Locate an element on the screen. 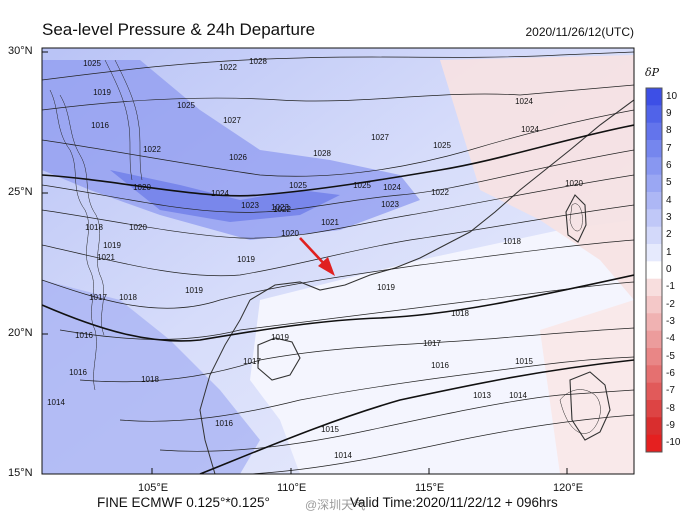  legend-label: 4 is located at coordinates (669, 200).